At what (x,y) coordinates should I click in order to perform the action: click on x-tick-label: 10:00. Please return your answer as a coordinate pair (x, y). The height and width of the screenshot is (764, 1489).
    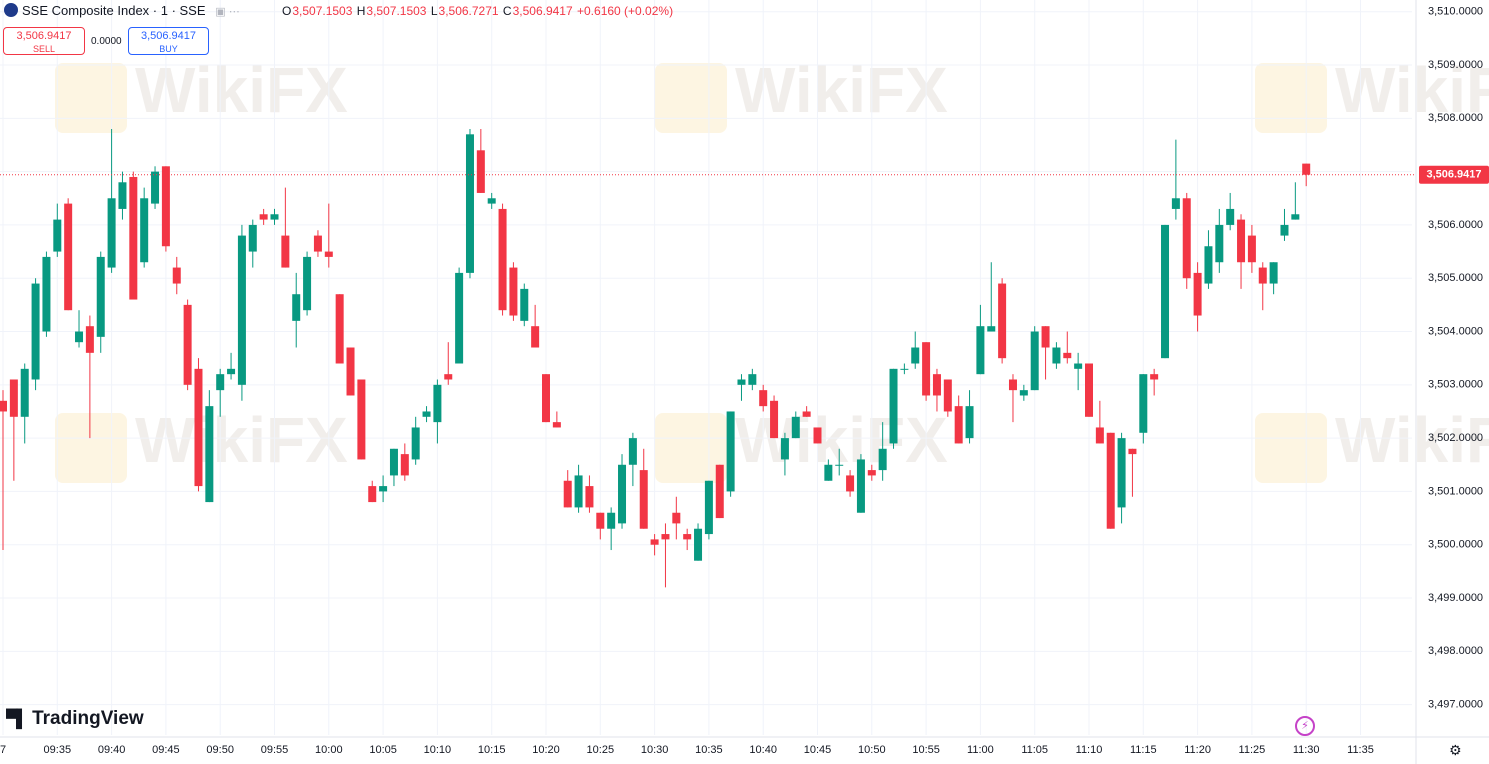
    Looking at the image, I should click on (329, 750).